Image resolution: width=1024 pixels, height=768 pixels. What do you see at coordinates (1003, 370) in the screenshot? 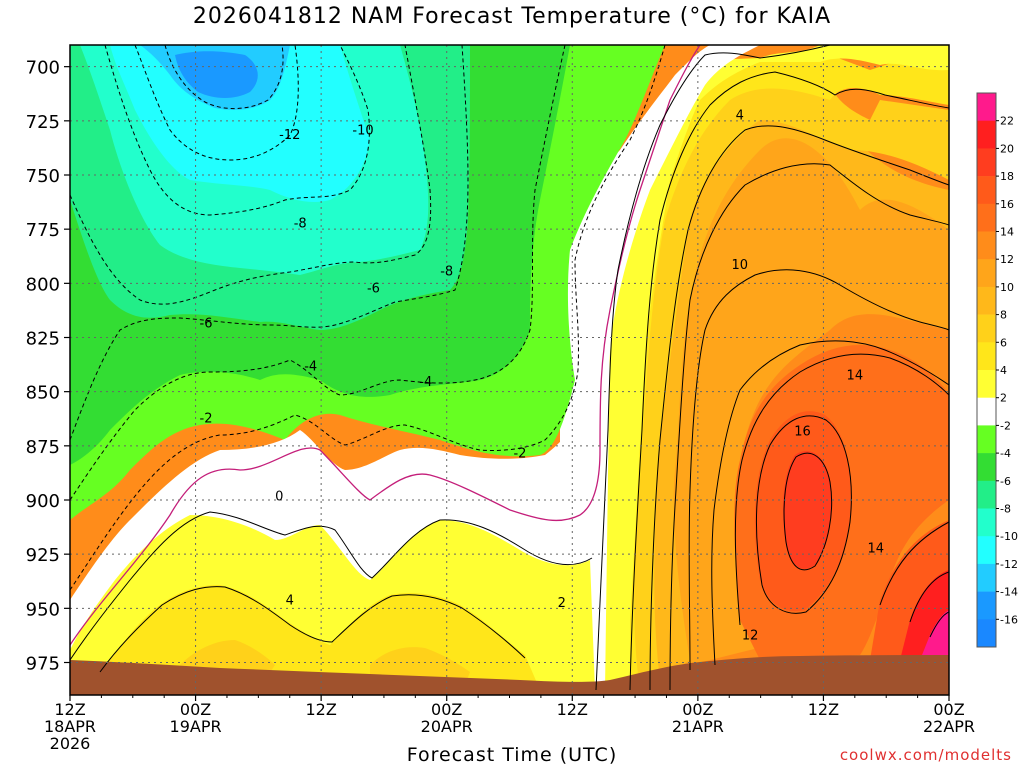
I see `colorbar-label: 4` at bounding box center [1003, 370].